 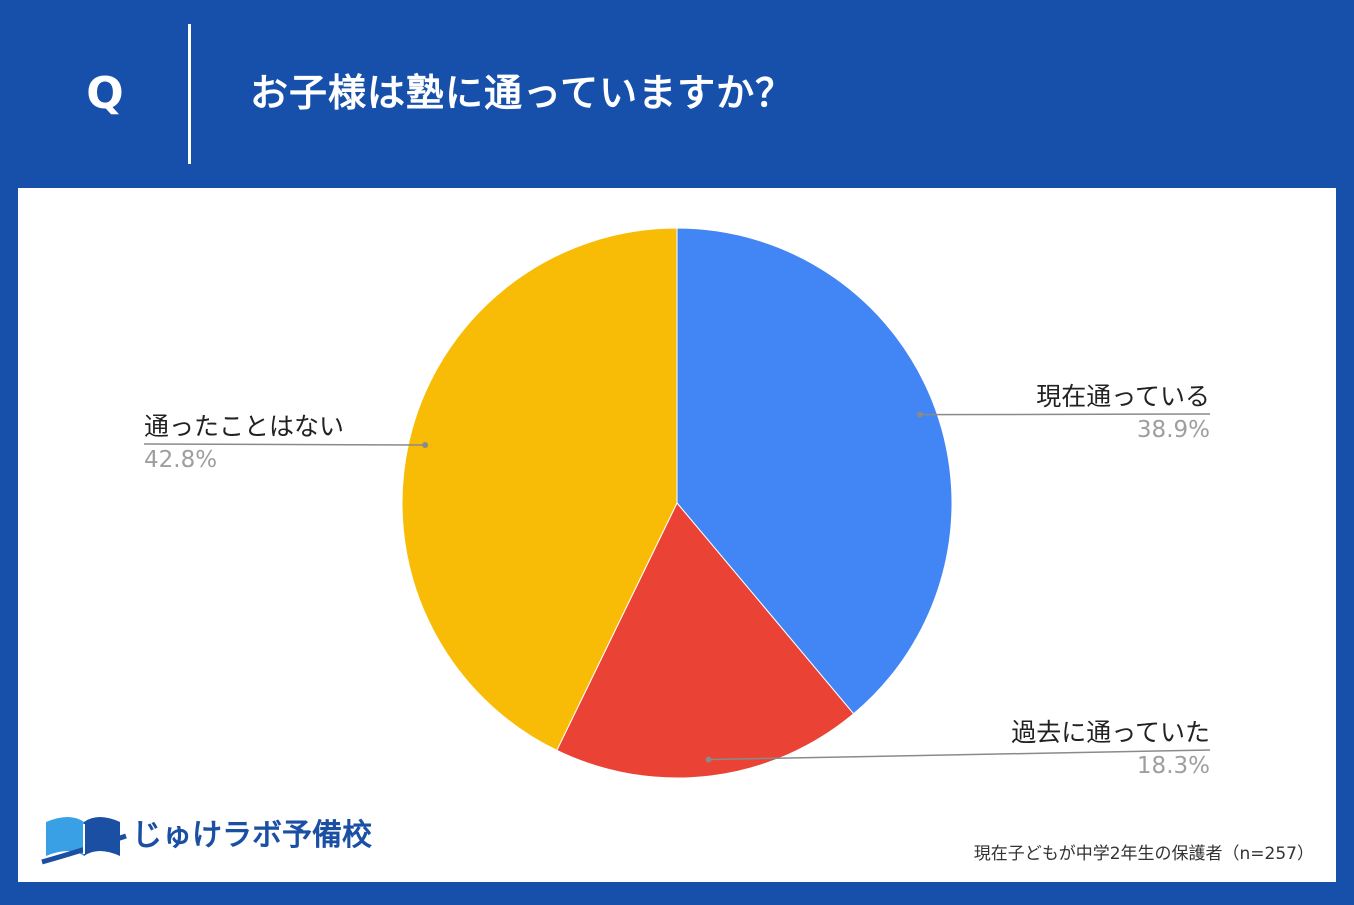 What do you see at coordinates (522, 93) in the screenshot?
I see `question-title: お子様は塾に通っていますか？` at bounding box center [522, 93].